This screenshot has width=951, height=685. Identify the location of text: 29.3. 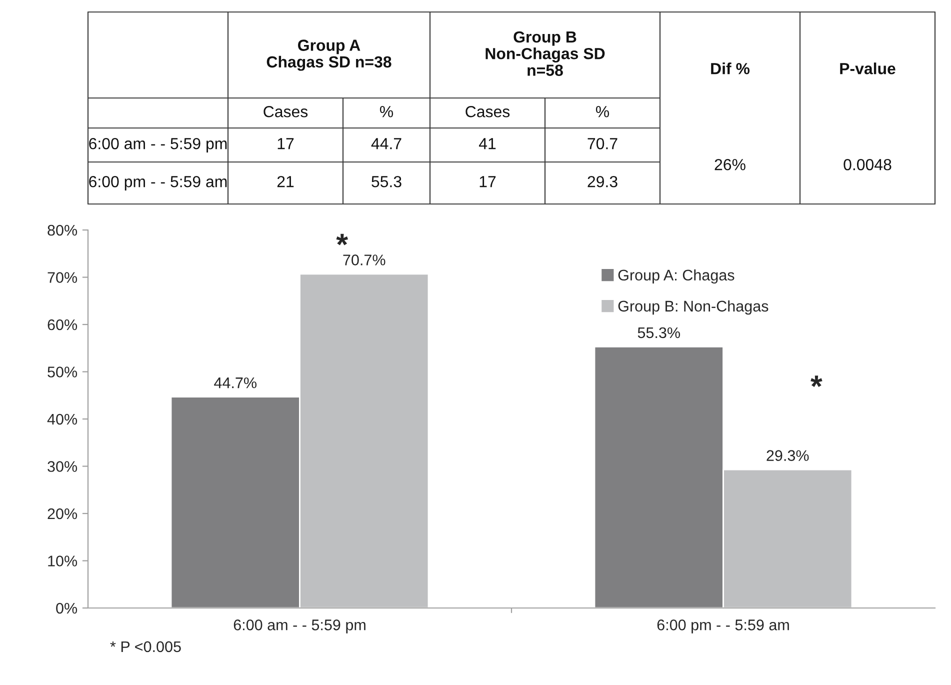
(603, 182).